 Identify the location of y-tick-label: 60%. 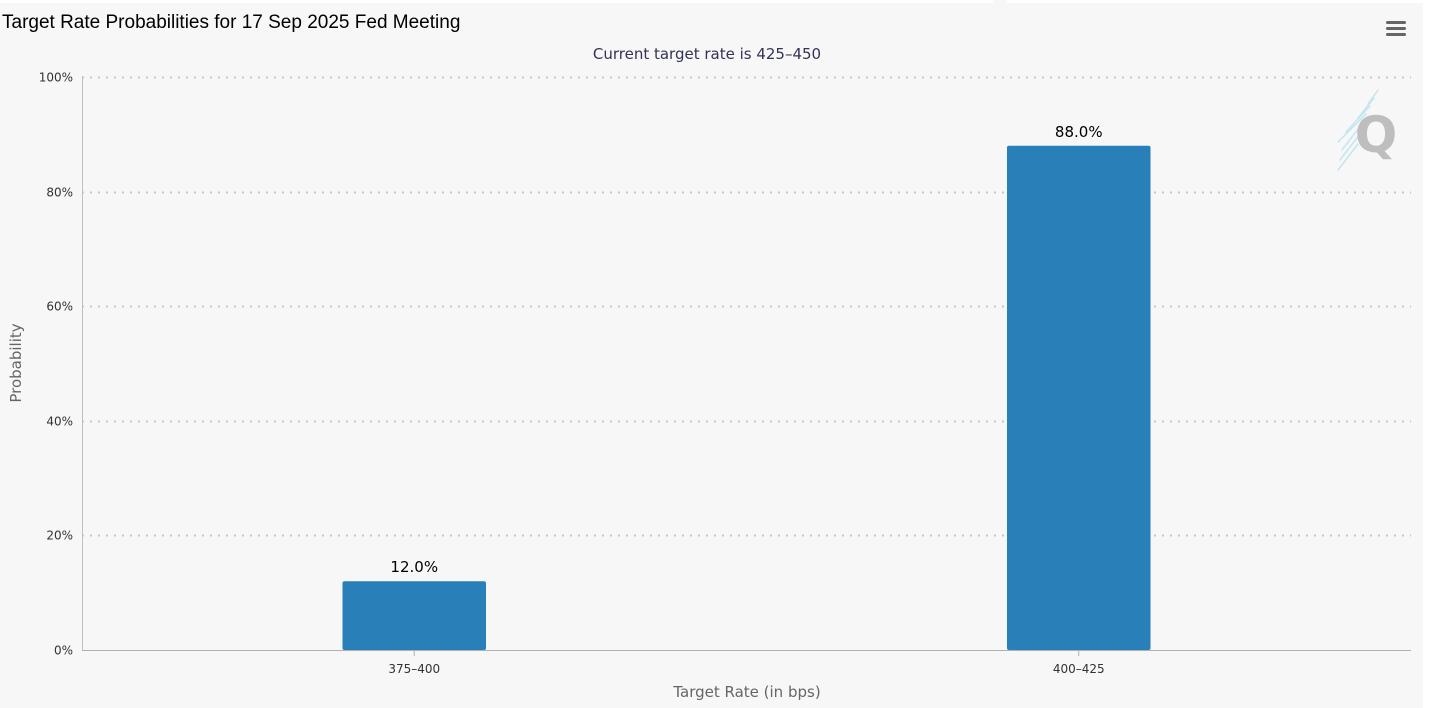
(59, 307).